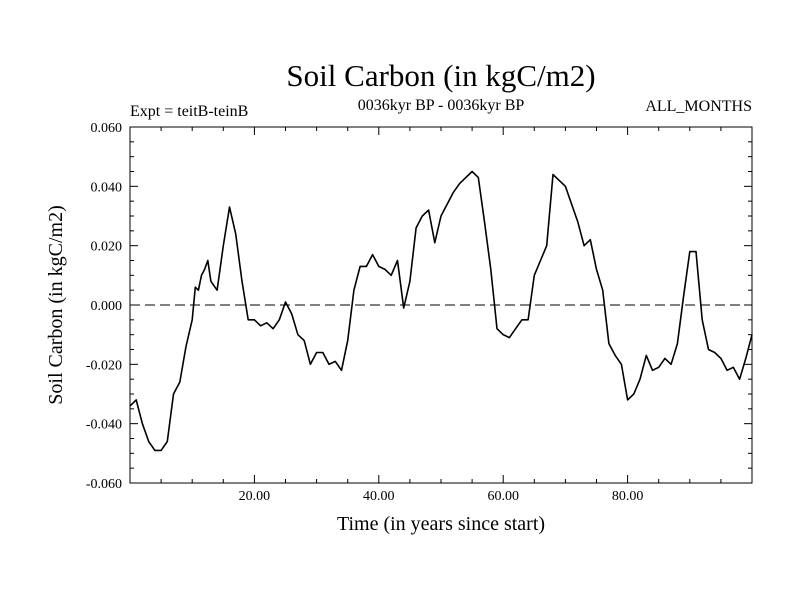 This screenshot has width=800, height=600. Describe the element at coordinates (56, 304) in the screenshot. I see `y-axis-label: Soil Carbon (in kgC/m2)` at that location.